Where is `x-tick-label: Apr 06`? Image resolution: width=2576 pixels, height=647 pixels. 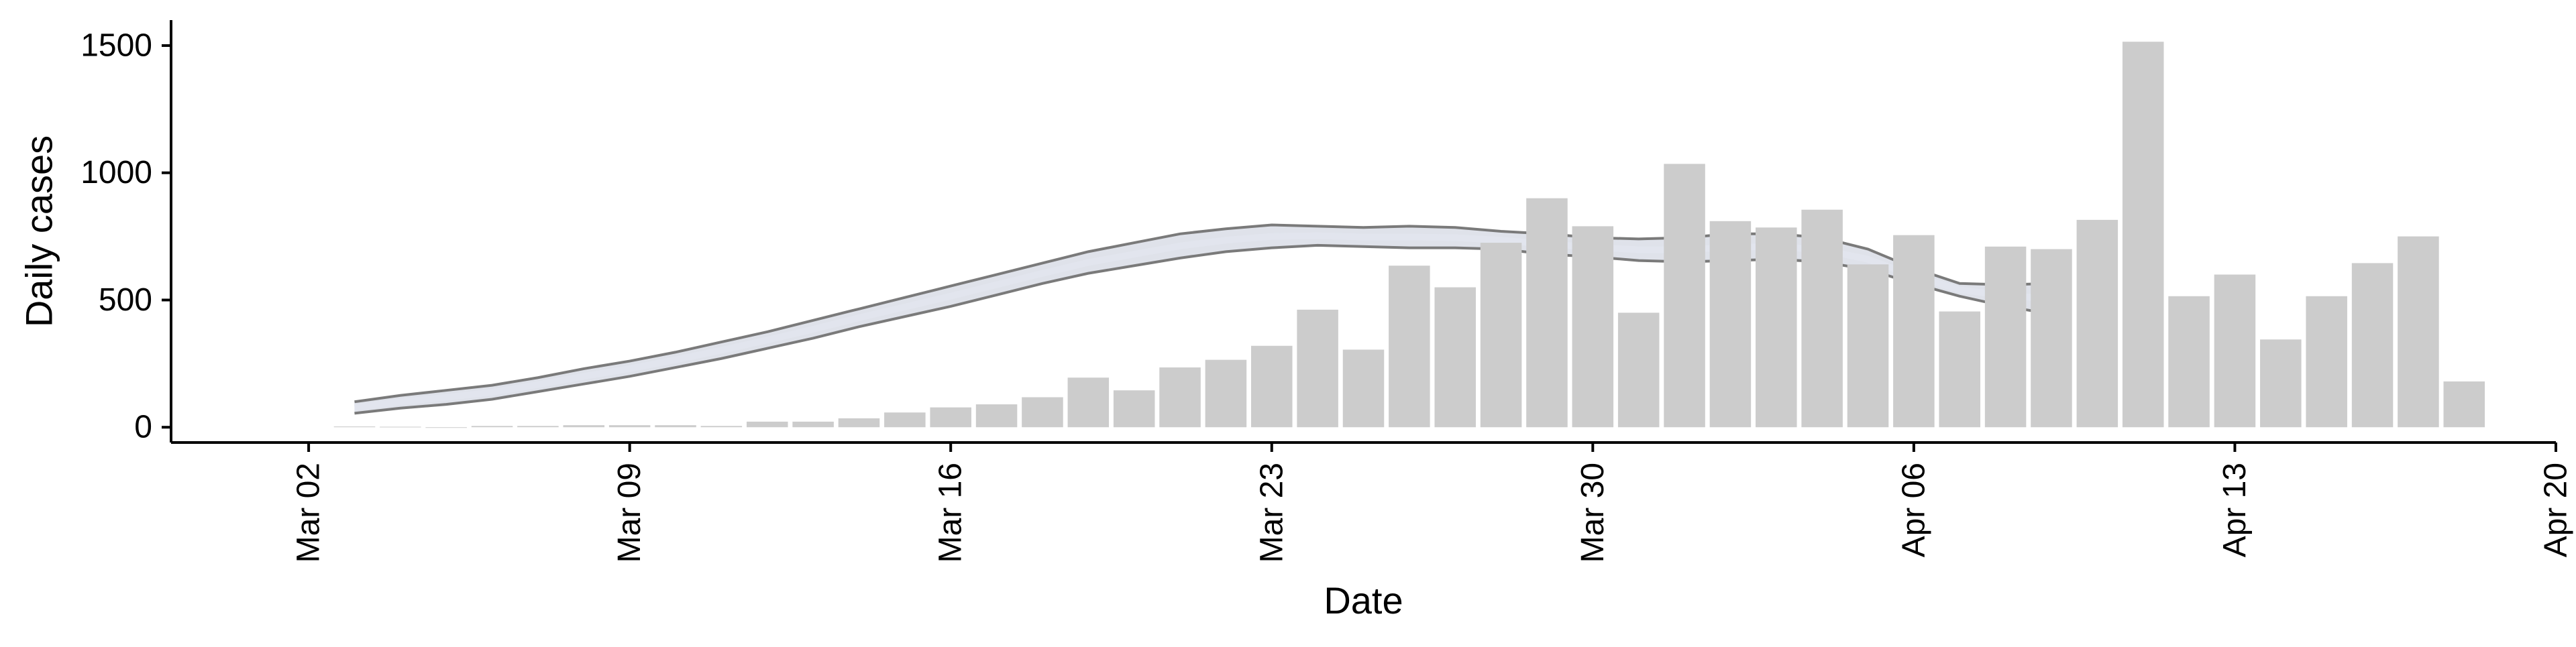 x-tick-label: Apr 06 is located at coordinates (1913, 510).